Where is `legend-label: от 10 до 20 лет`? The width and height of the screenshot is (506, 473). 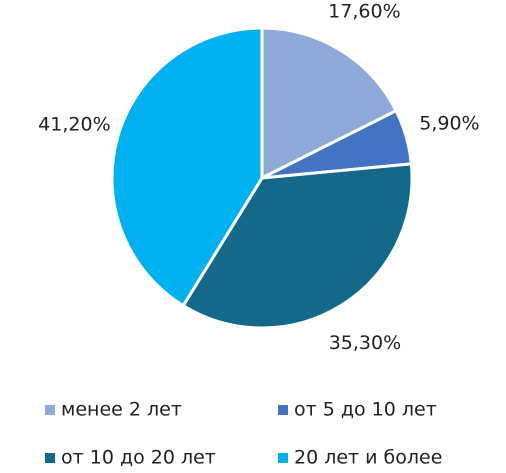
legend-label: от 10 до 20 лет is located at coordinates (138, 458).